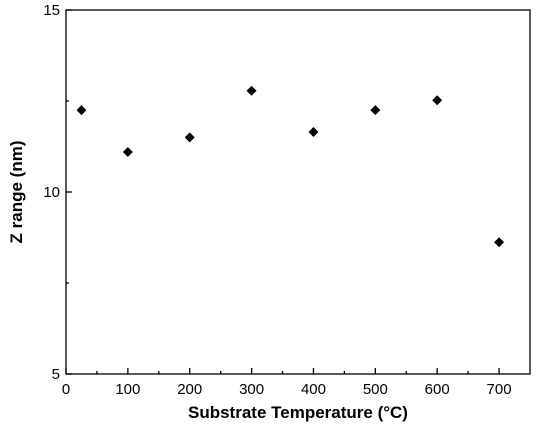 This screenshot has height=427, width=550. I want to click on x-tick-label: 400, so click(313, 389).